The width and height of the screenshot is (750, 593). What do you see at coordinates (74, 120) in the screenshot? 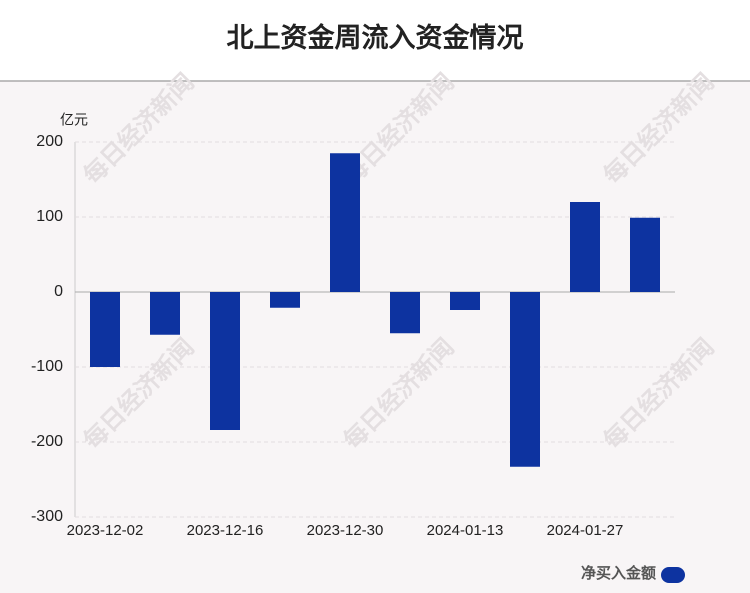
I see `y-unit: 亿元` at bounding box center [74, 120].